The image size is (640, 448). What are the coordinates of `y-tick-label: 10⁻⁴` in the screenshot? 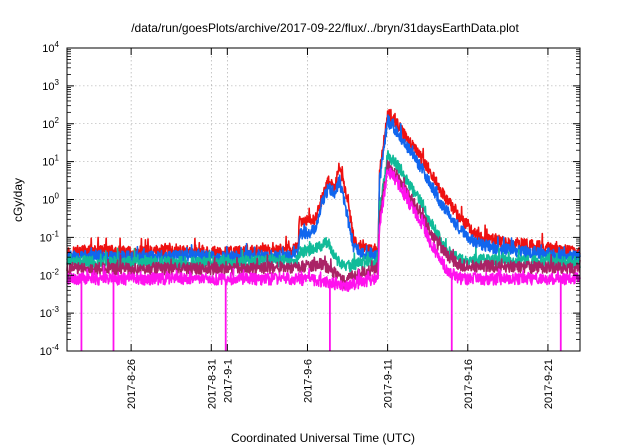 It's located at (50, 350).